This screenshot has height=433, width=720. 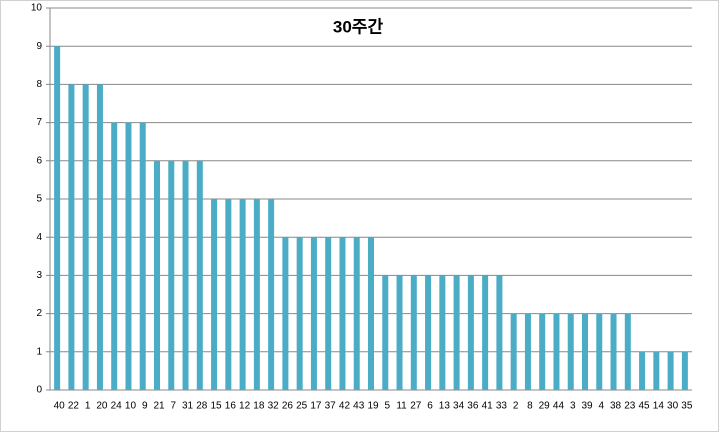 What do you see at coordinates (401, 406) in the screenshot?
I see `x-tick-label: 11` at bounding box center [401, 406].